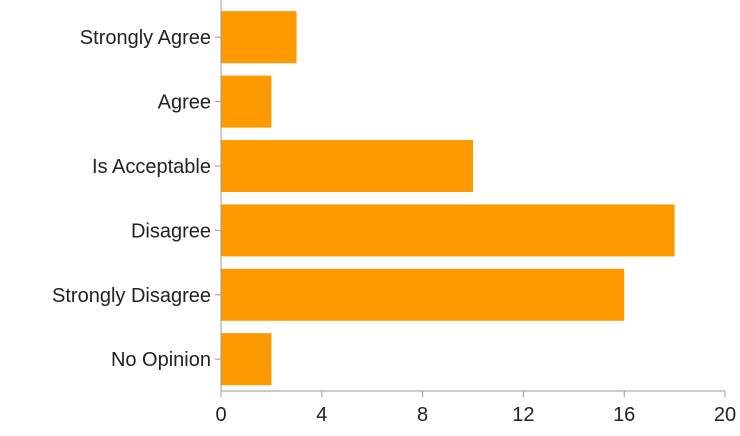 The width and height of the screenshot is (740, 436). What do you see at coordinates (321, 415) in the screenshot?
I see `x-tick-label-4: 4` at bounding box center [321, 415].